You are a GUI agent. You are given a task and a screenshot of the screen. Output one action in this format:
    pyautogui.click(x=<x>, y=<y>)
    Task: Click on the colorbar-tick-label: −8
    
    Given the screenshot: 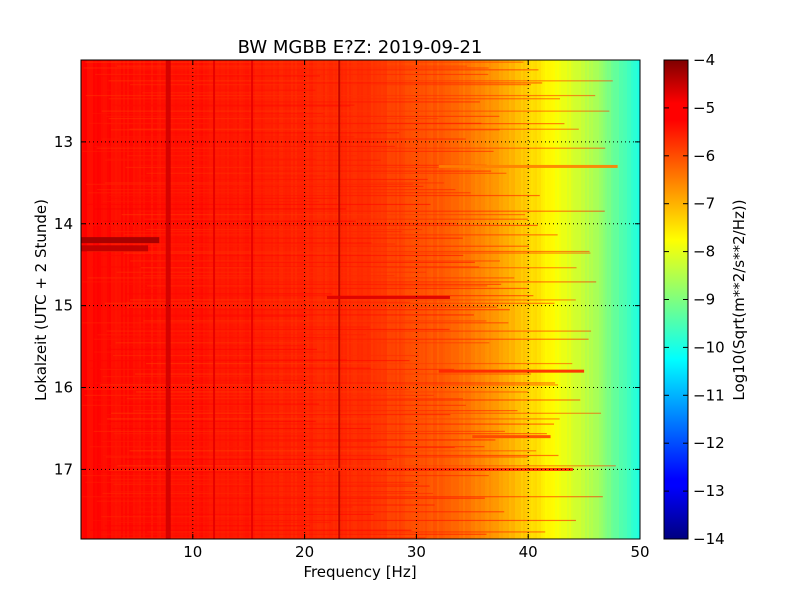 What is the action you would take?
    pyautogui.click(x=704, y=252)
    